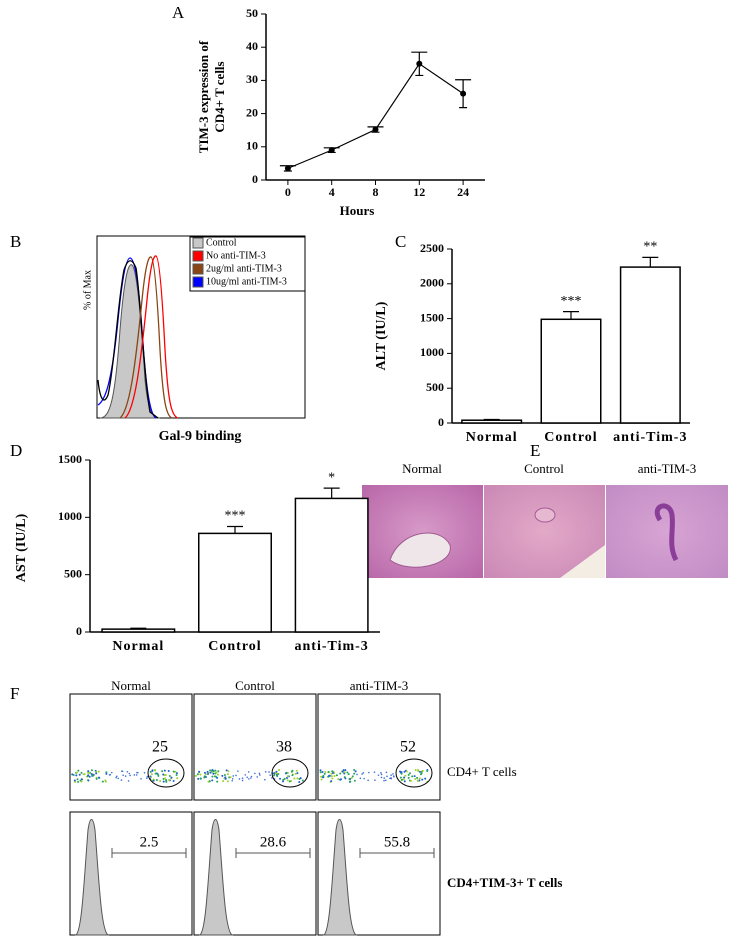  What do you see at coordinates (432, 248) in the screenshot?
I see `y-tick-label: 2500` at bounding box center [432, 248].